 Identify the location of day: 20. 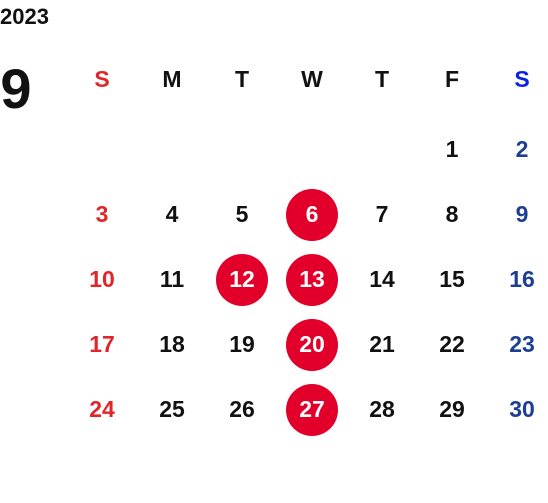
(312, 344).